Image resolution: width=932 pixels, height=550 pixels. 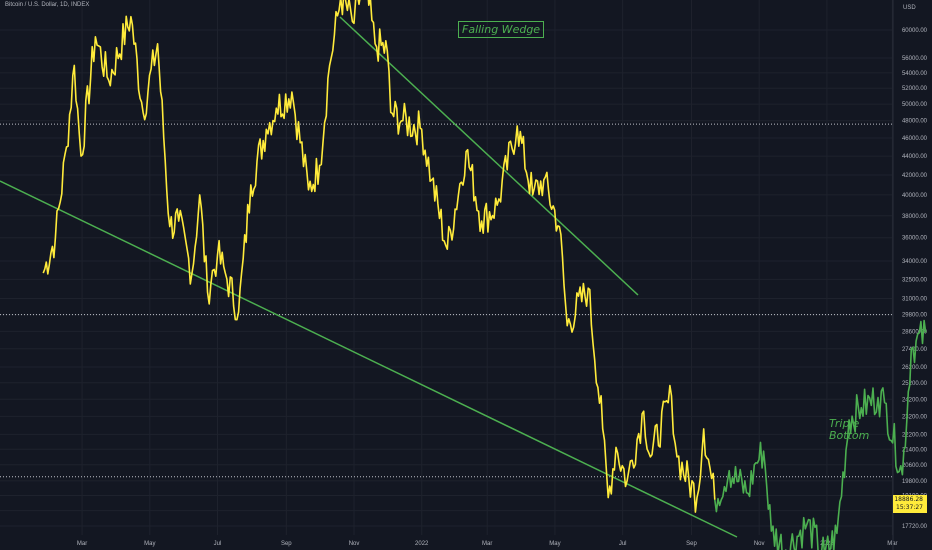 What do you see at coordinates (915, 74) in the screenshot?
I see `y-tick-label: 54000.00` at bounding box center [915, 74].